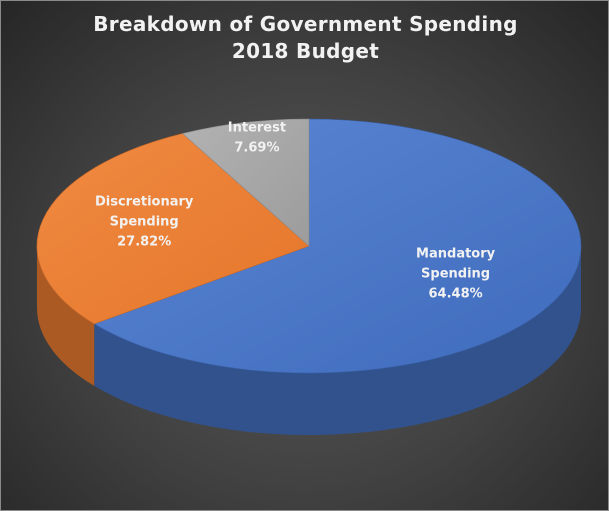 This screenshot has height=511, width=609. I want to click on slice-name-label: Interest, so click(257, 127).